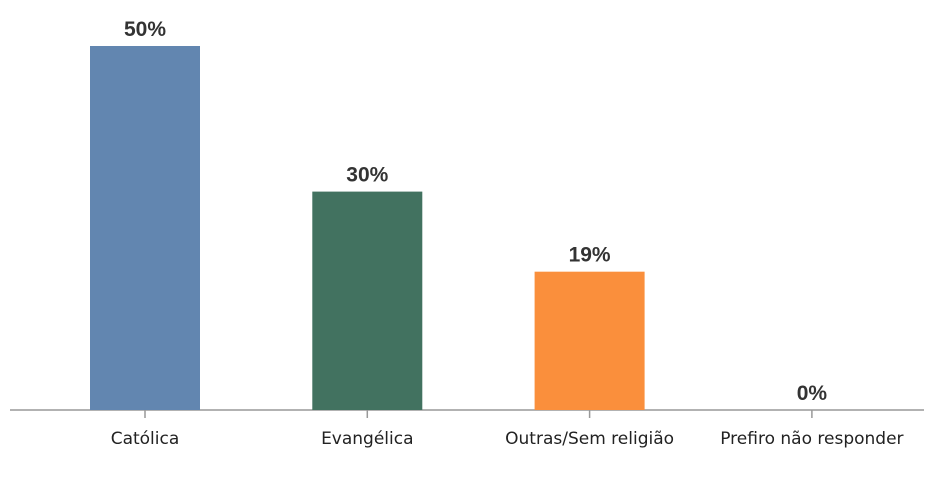 The width and height of the screenshot is (934, 478). What do you see at coordinates (367, 175) in the screenshot?
I see `value-label: 30%` at bounding box center [367, 175].